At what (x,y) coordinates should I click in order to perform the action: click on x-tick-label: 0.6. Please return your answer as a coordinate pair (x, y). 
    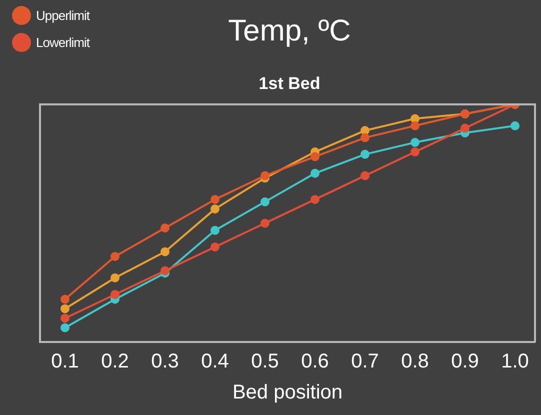
    Looking at the image, I should click on (315, 361).